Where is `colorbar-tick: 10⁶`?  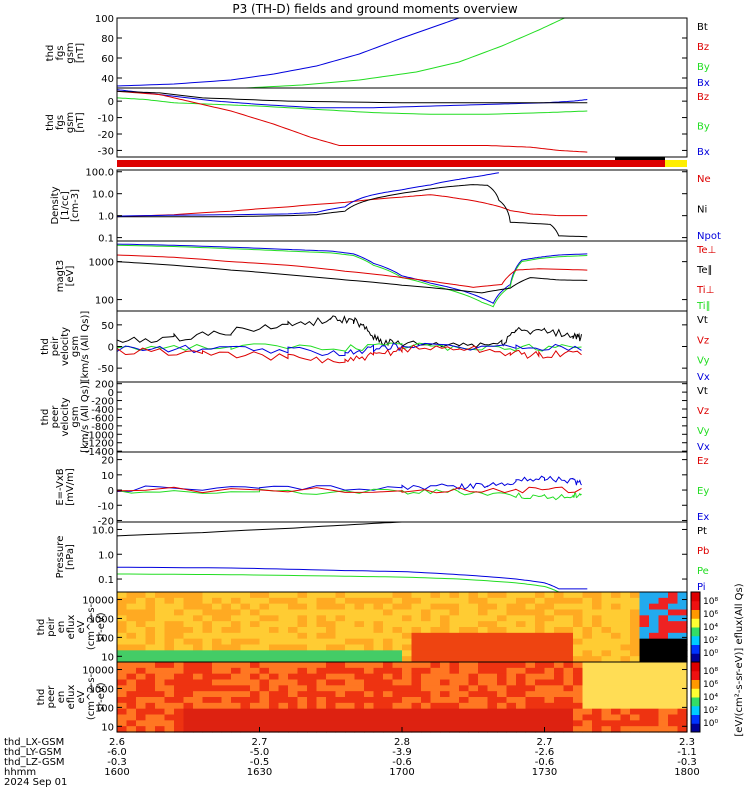
colorbar-tick: 10⁶ is located at coordinates (710, 615).